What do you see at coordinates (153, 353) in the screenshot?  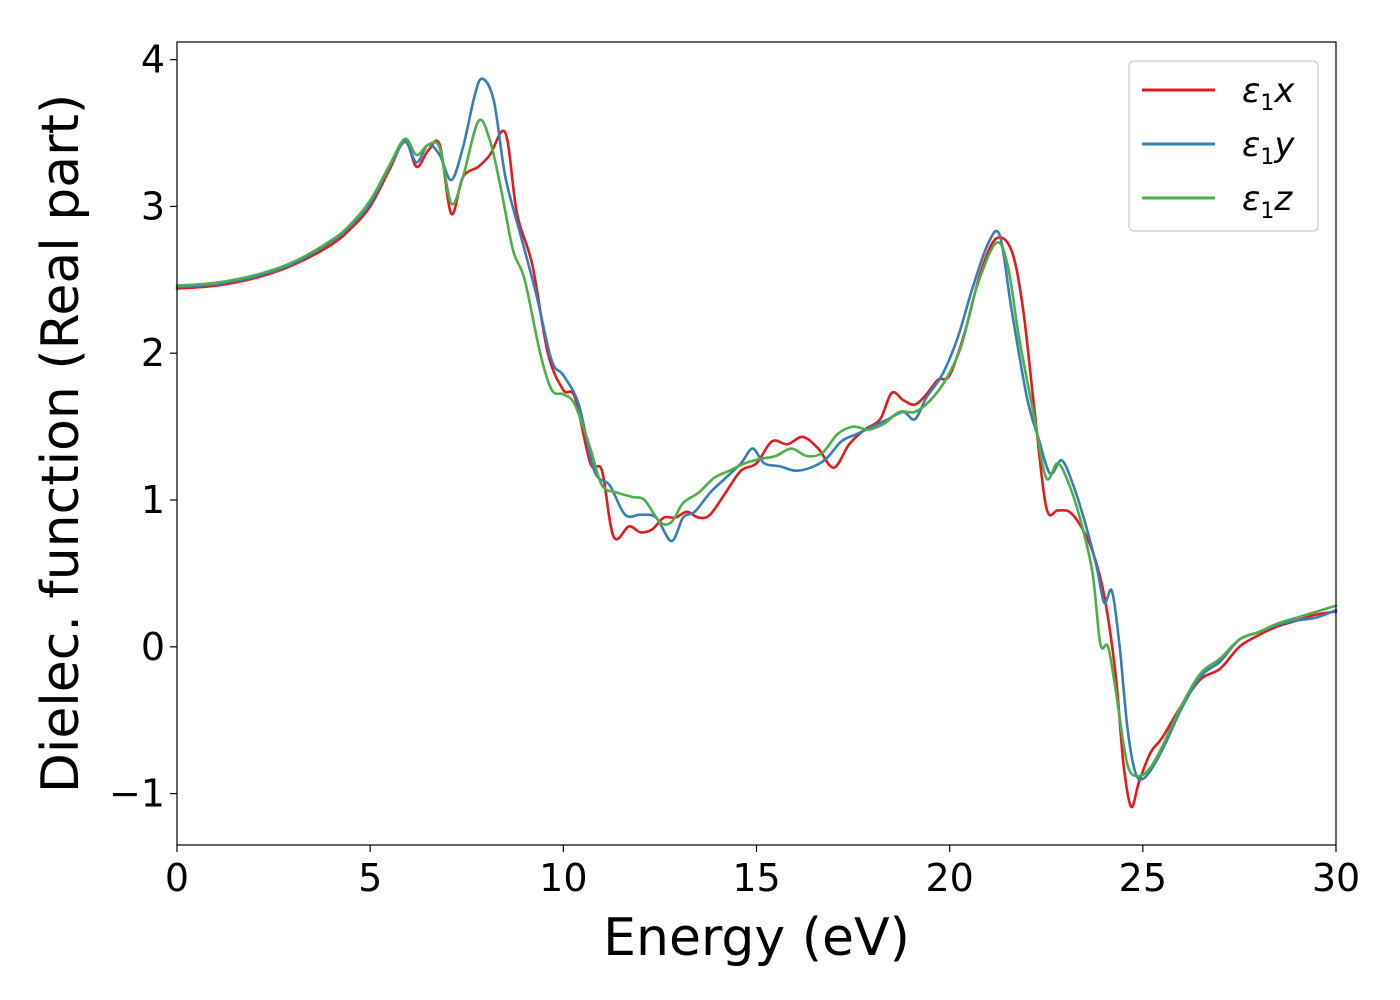 I see `y-tick-label: 2` at bounding box center [153, 353].